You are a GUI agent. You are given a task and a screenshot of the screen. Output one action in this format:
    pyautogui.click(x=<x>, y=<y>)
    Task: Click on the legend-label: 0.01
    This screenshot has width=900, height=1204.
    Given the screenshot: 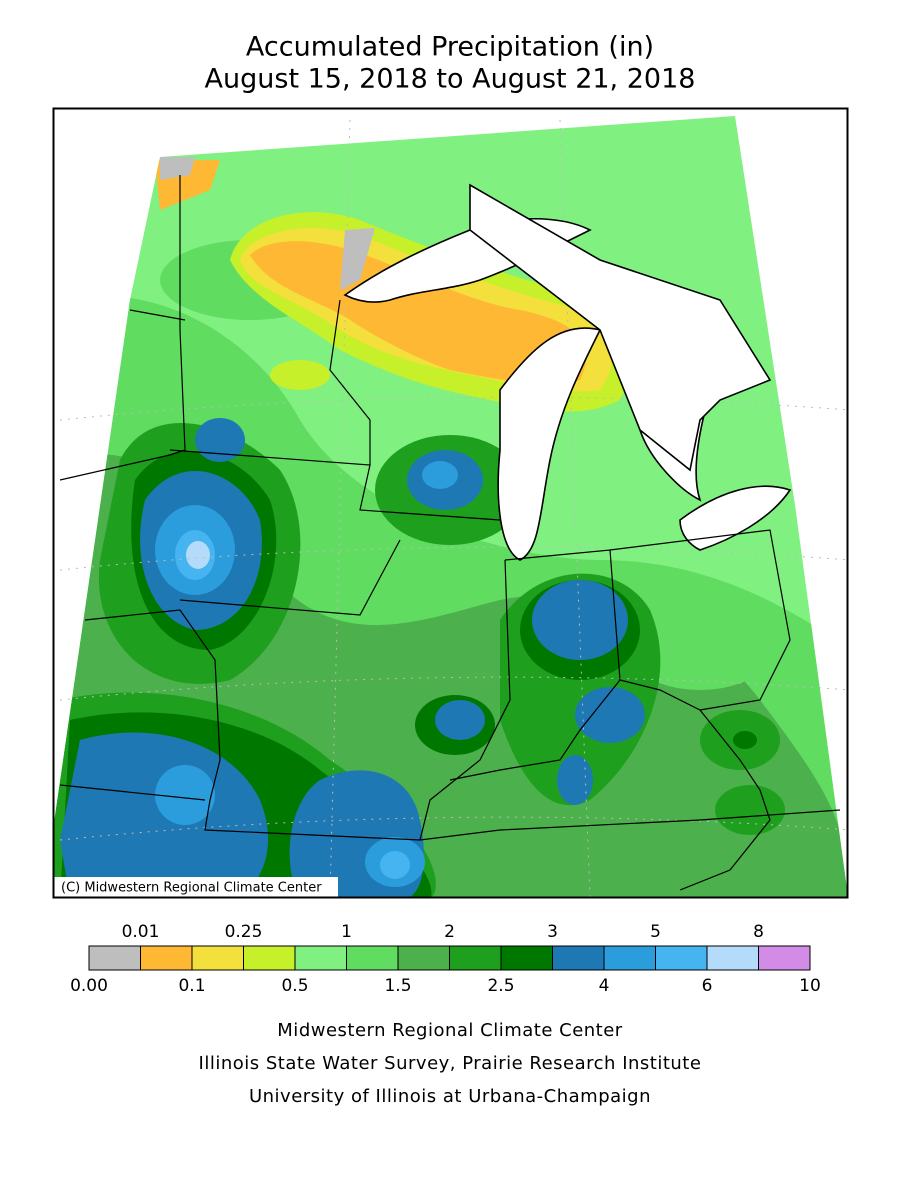 What is the action you would take?
    pyautogui.click(x=141, y=932)
    